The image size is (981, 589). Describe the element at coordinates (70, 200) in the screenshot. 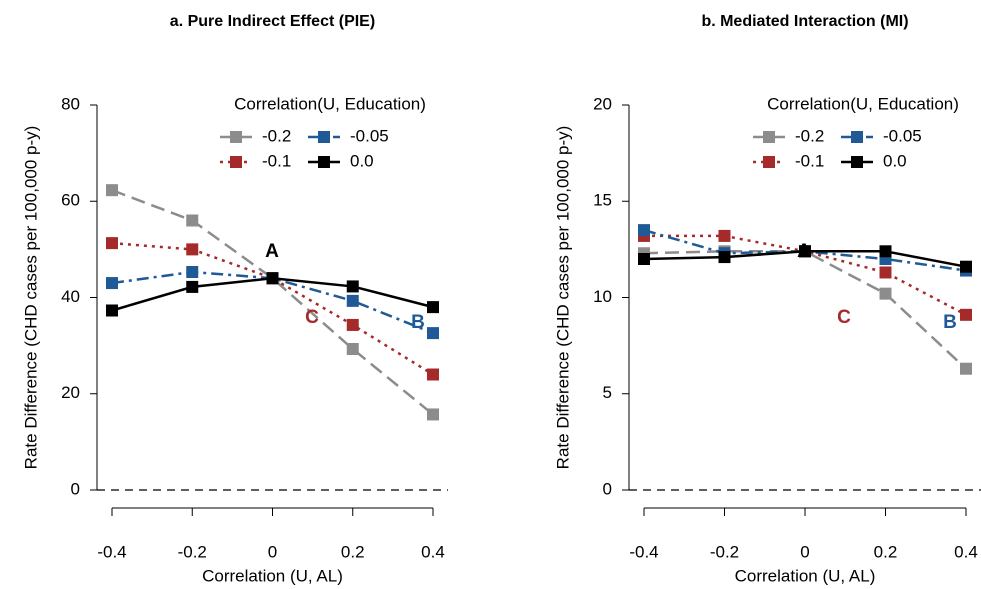

I see `y-tick-label: 60` at that location.